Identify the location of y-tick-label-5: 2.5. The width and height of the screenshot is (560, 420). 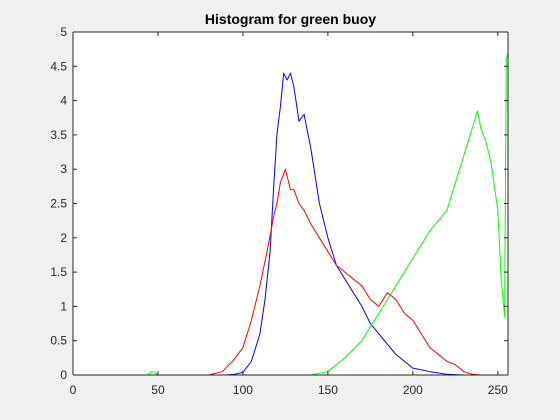
(58, 204).